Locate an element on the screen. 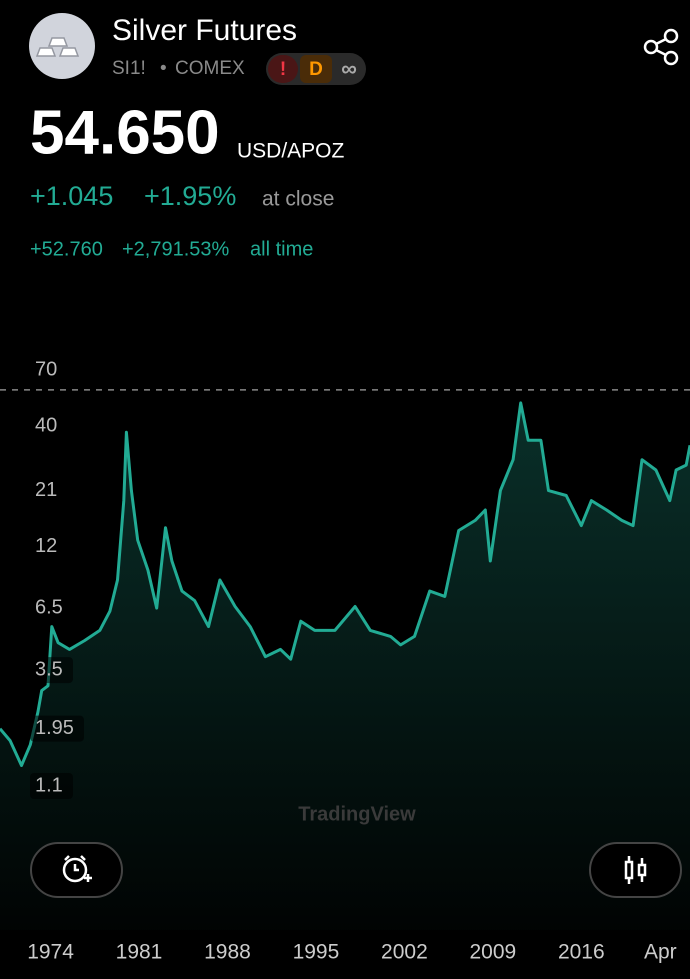 This screenshot has height=979, width=690. x-tick-label: 2009 is located at coordinates (492, 952).